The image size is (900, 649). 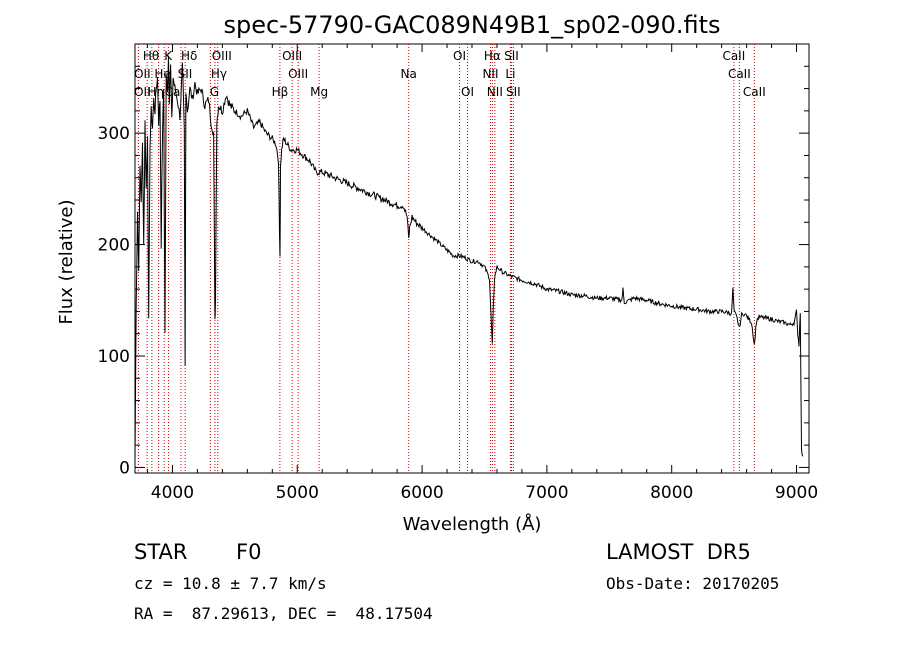 I want to click on line-id-label: Hα, so click(x=492, y=56).